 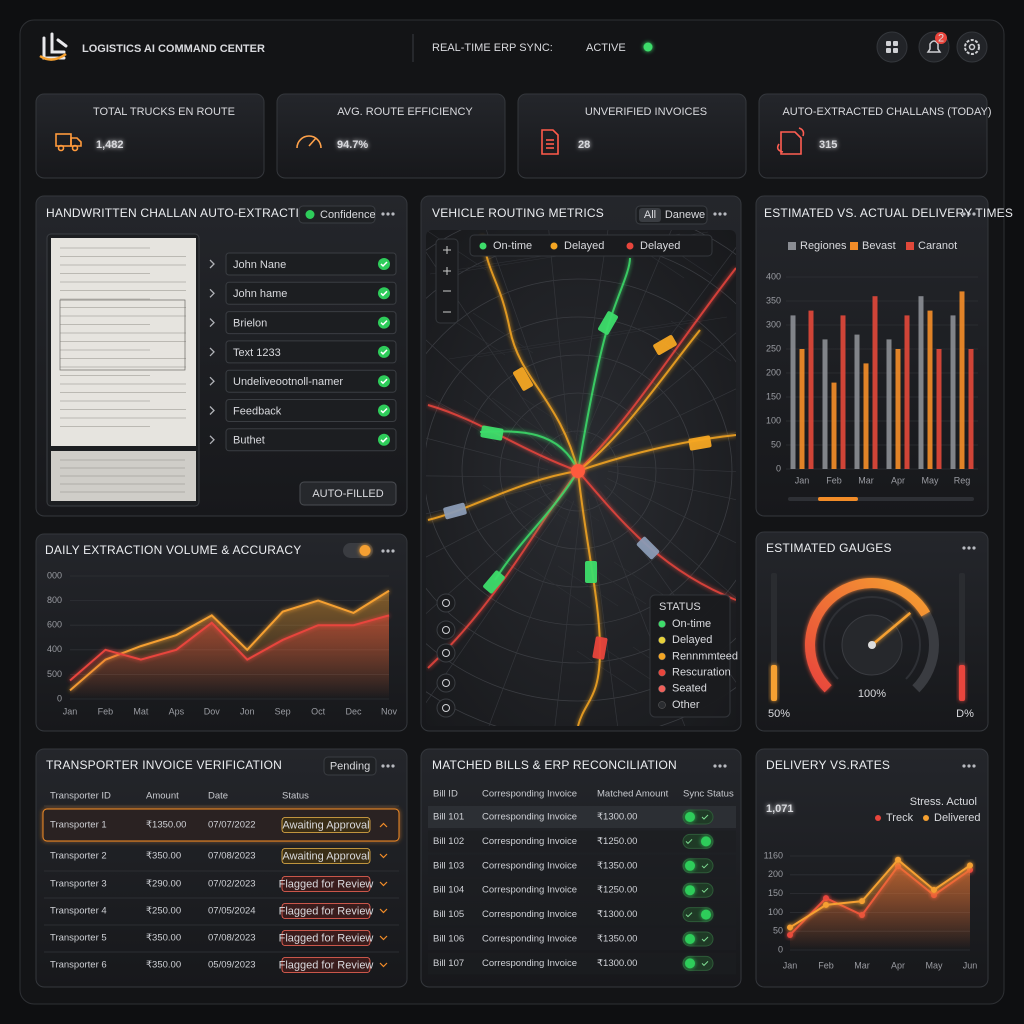 What do you see at coordinates (78, 825) in the screenshot?
I see `cell: Transporter 1` at bounding box center [78, 825].